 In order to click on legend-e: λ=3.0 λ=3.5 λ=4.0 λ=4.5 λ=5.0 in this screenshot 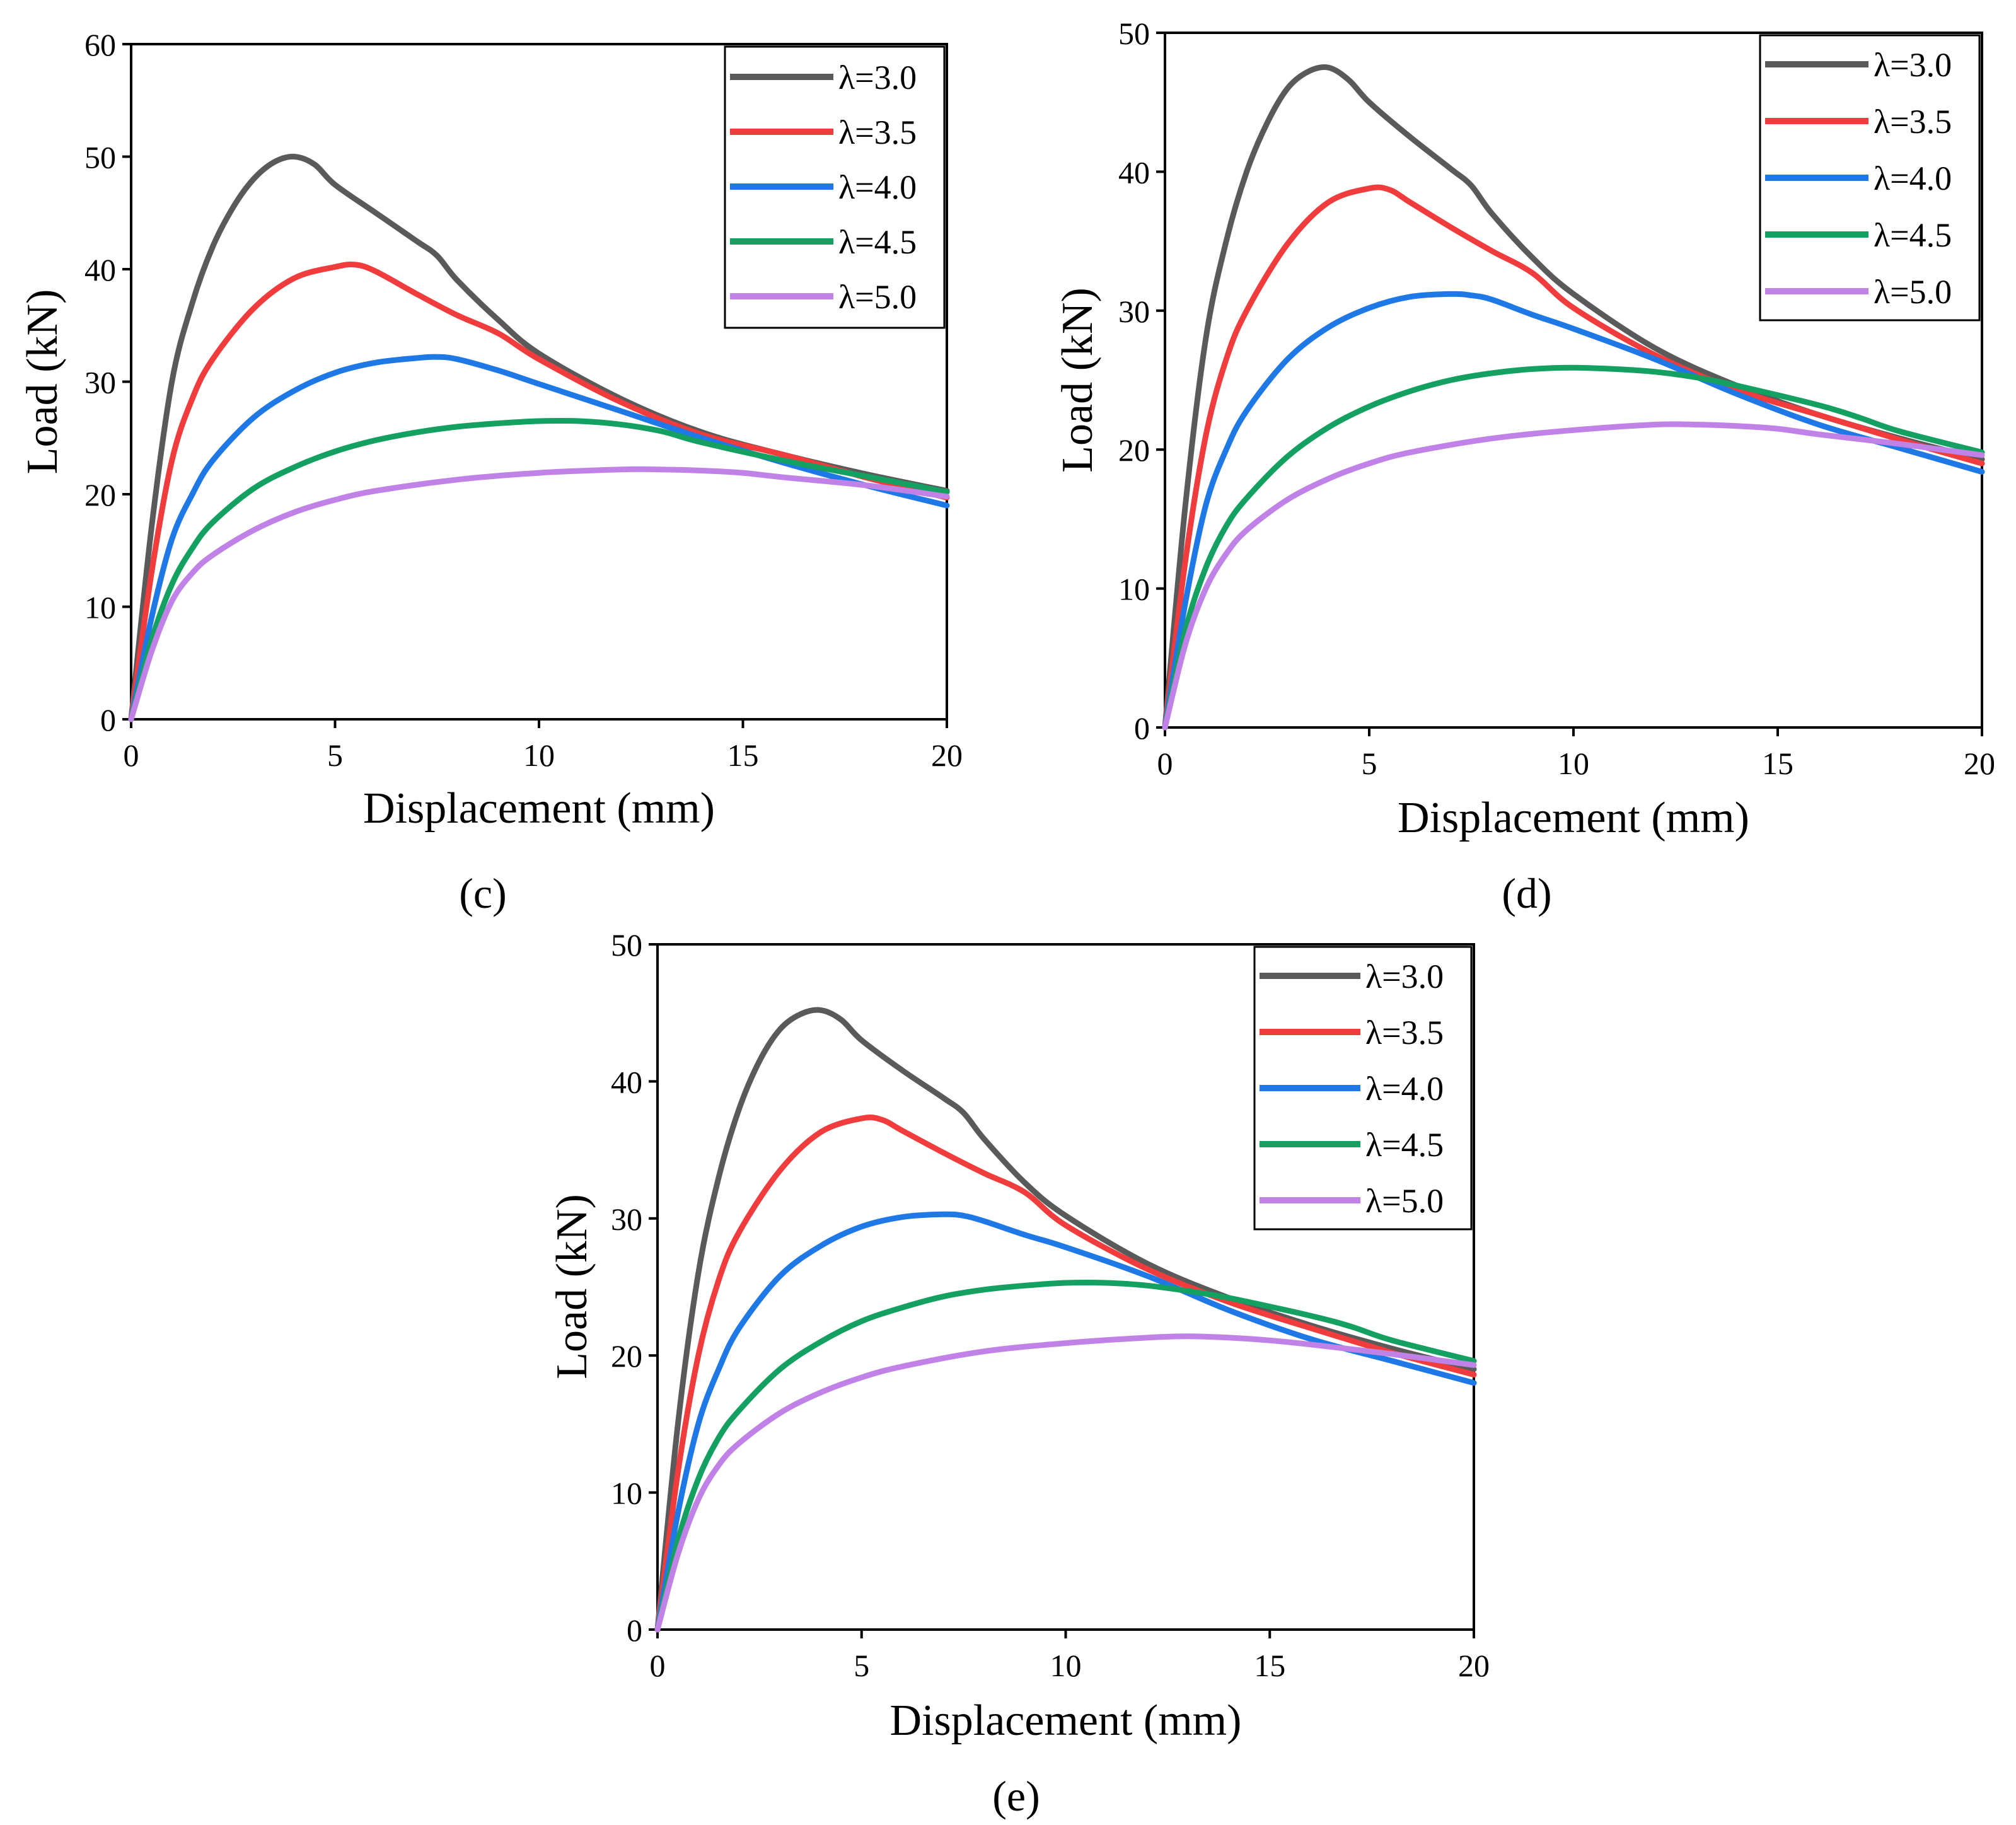, I will do `click(1363, 1088)`.